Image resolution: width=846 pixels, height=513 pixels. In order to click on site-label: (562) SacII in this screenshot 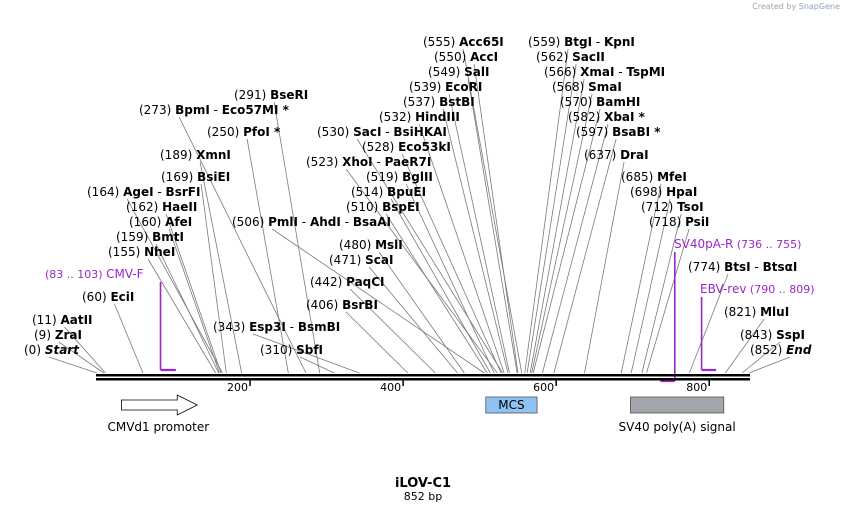, I will do `click(570, 57)`.